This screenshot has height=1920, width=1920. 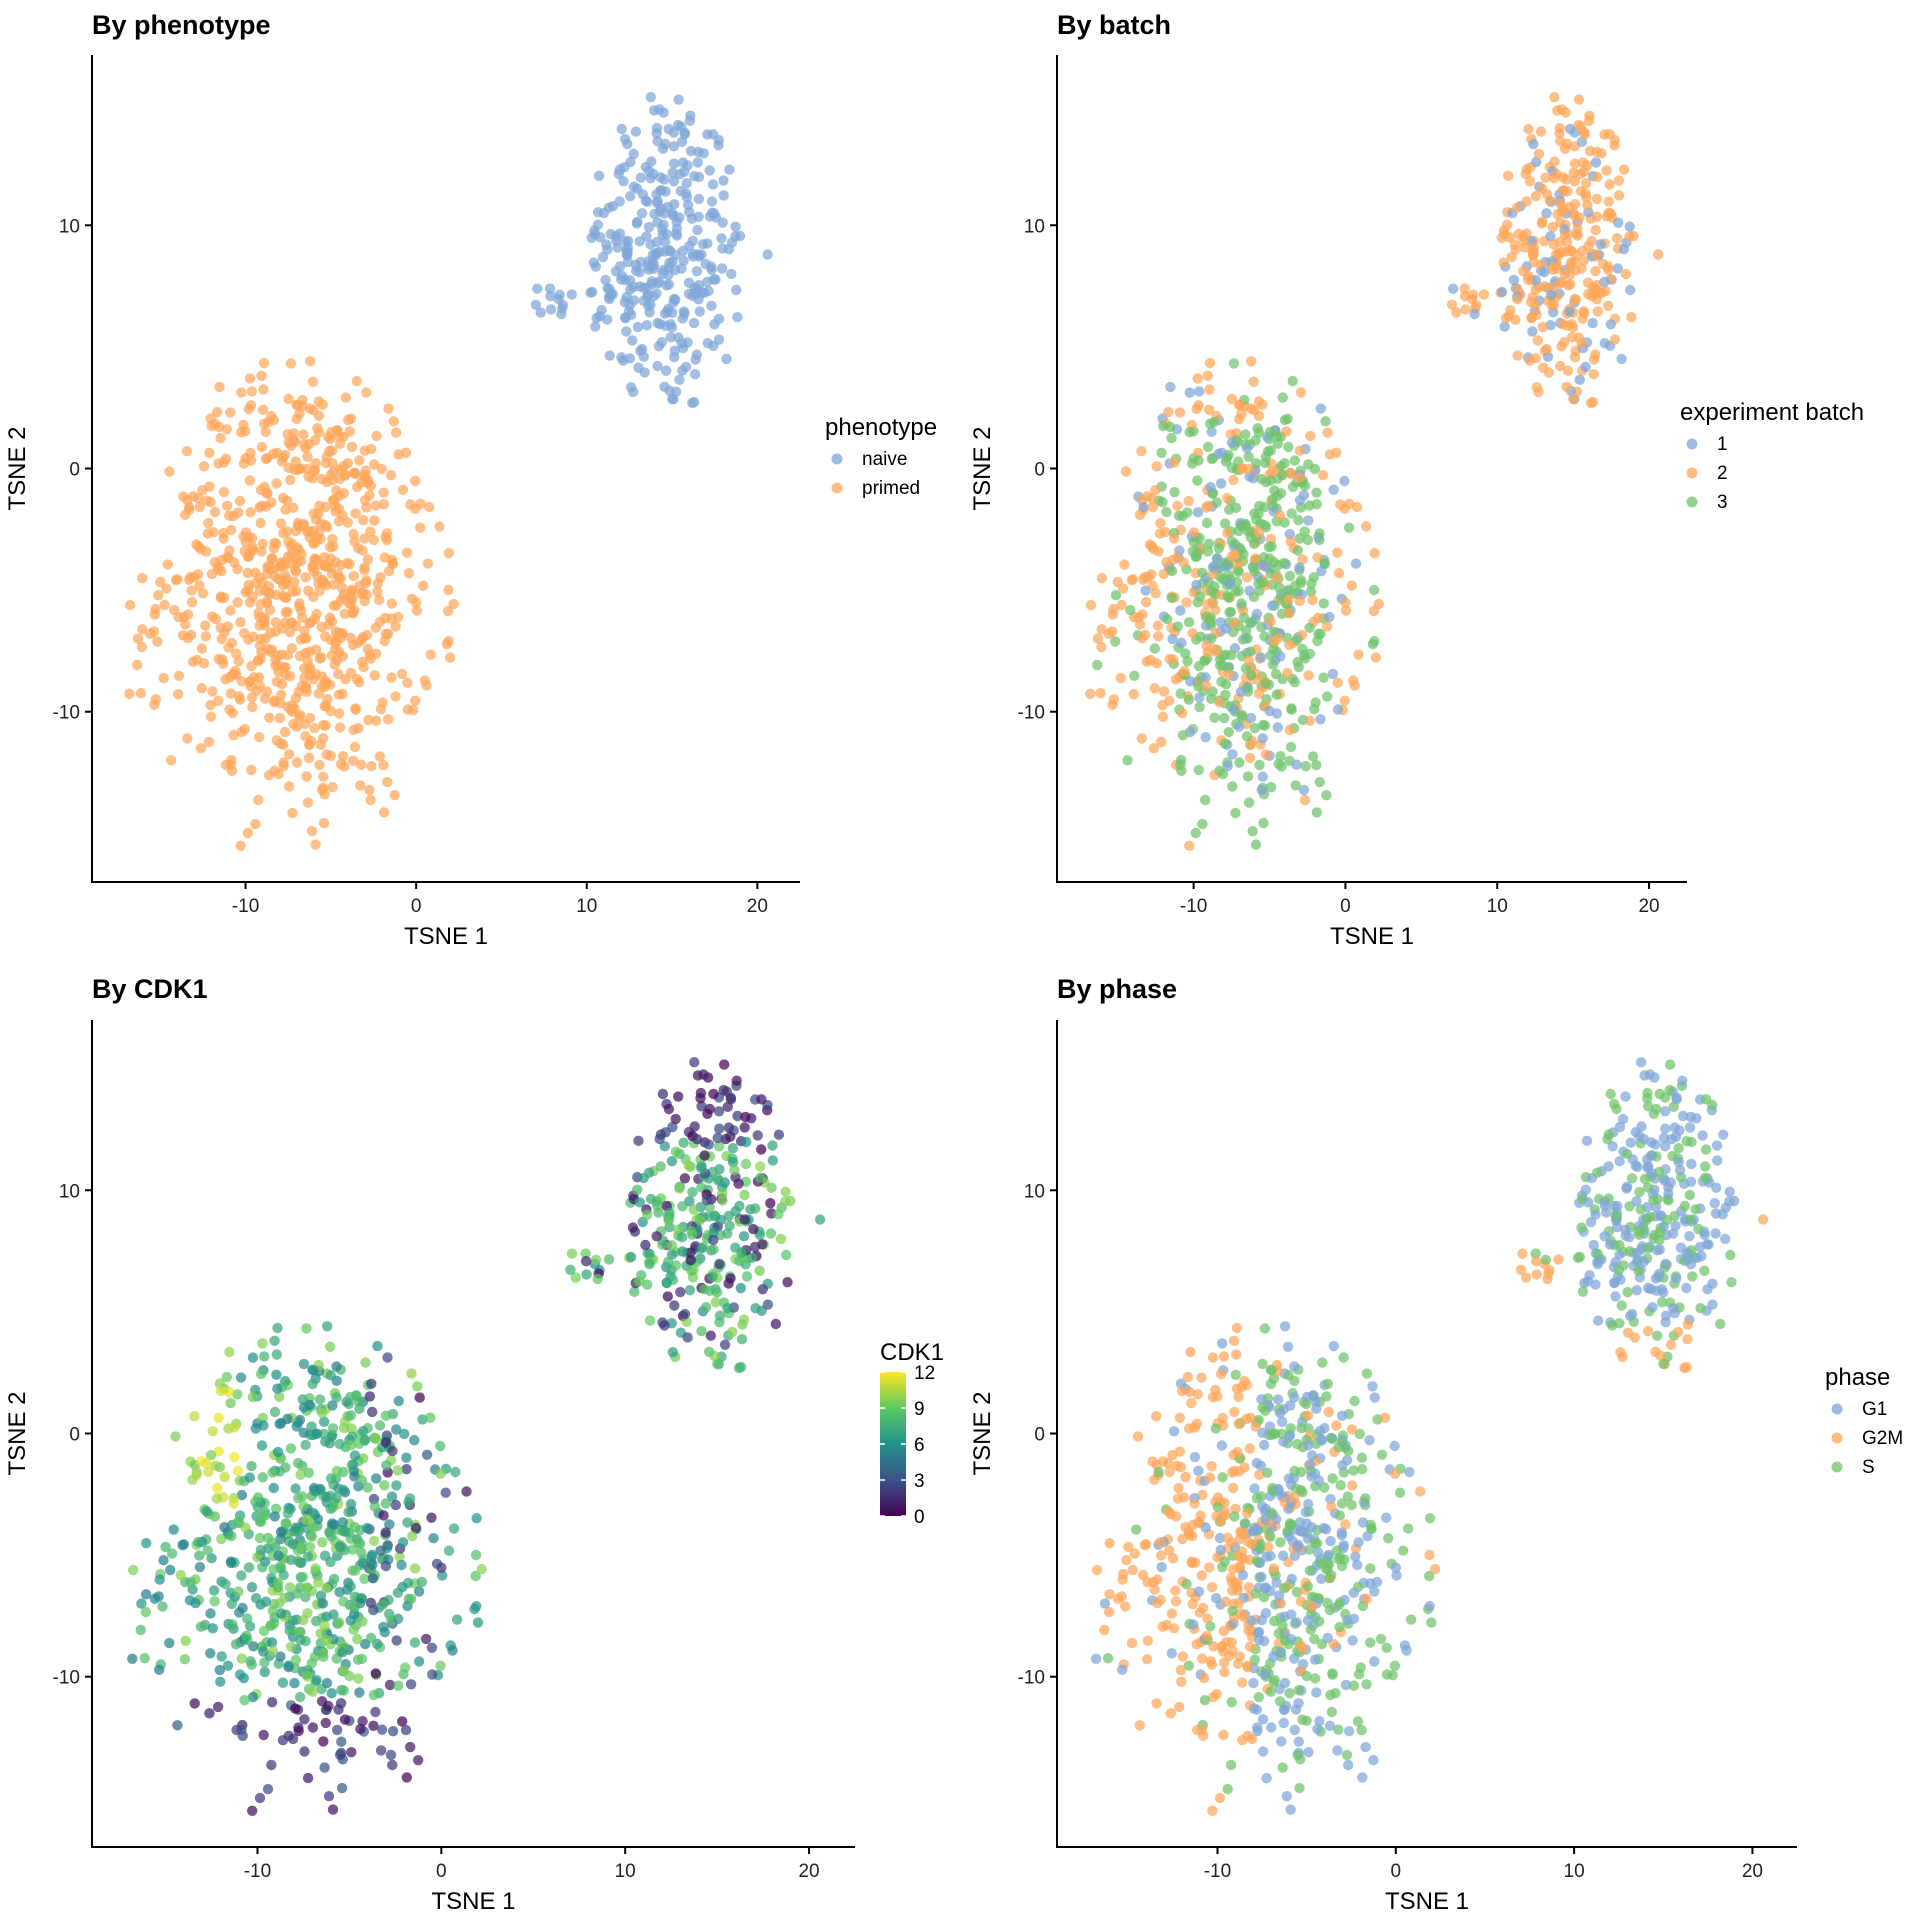 What do you see at coordinates (808, 1871) in the screenshot?
I see `x-tick-label: 20` at bounding box center [808, 1871].